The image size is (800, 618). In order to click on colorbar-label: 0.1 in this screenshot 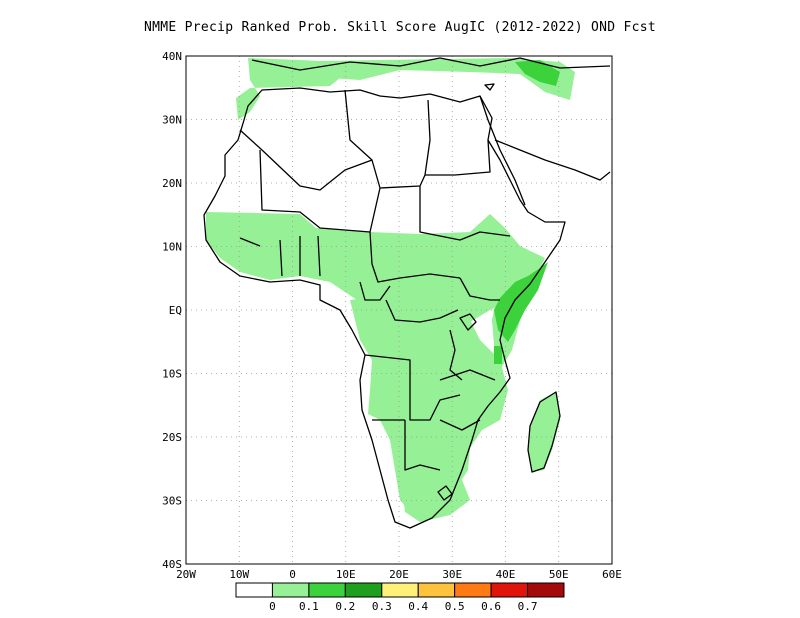, I will do `click(309, 606)`.